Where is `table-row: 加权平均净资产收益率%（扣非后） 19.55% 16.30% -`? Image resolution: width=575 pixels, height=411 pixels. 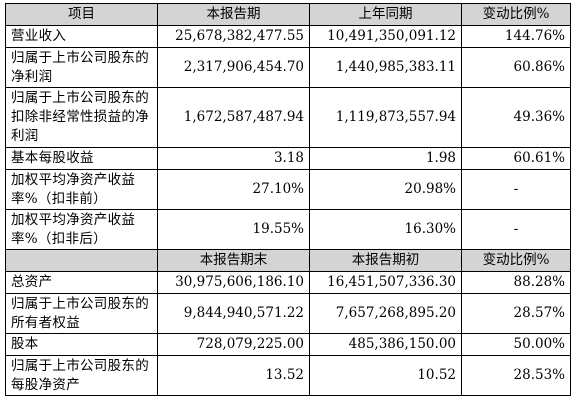
table-row: 加权平均净资产收益率%（扣非后） 19.55% 16.30% - is located at coordinates (288, 229).